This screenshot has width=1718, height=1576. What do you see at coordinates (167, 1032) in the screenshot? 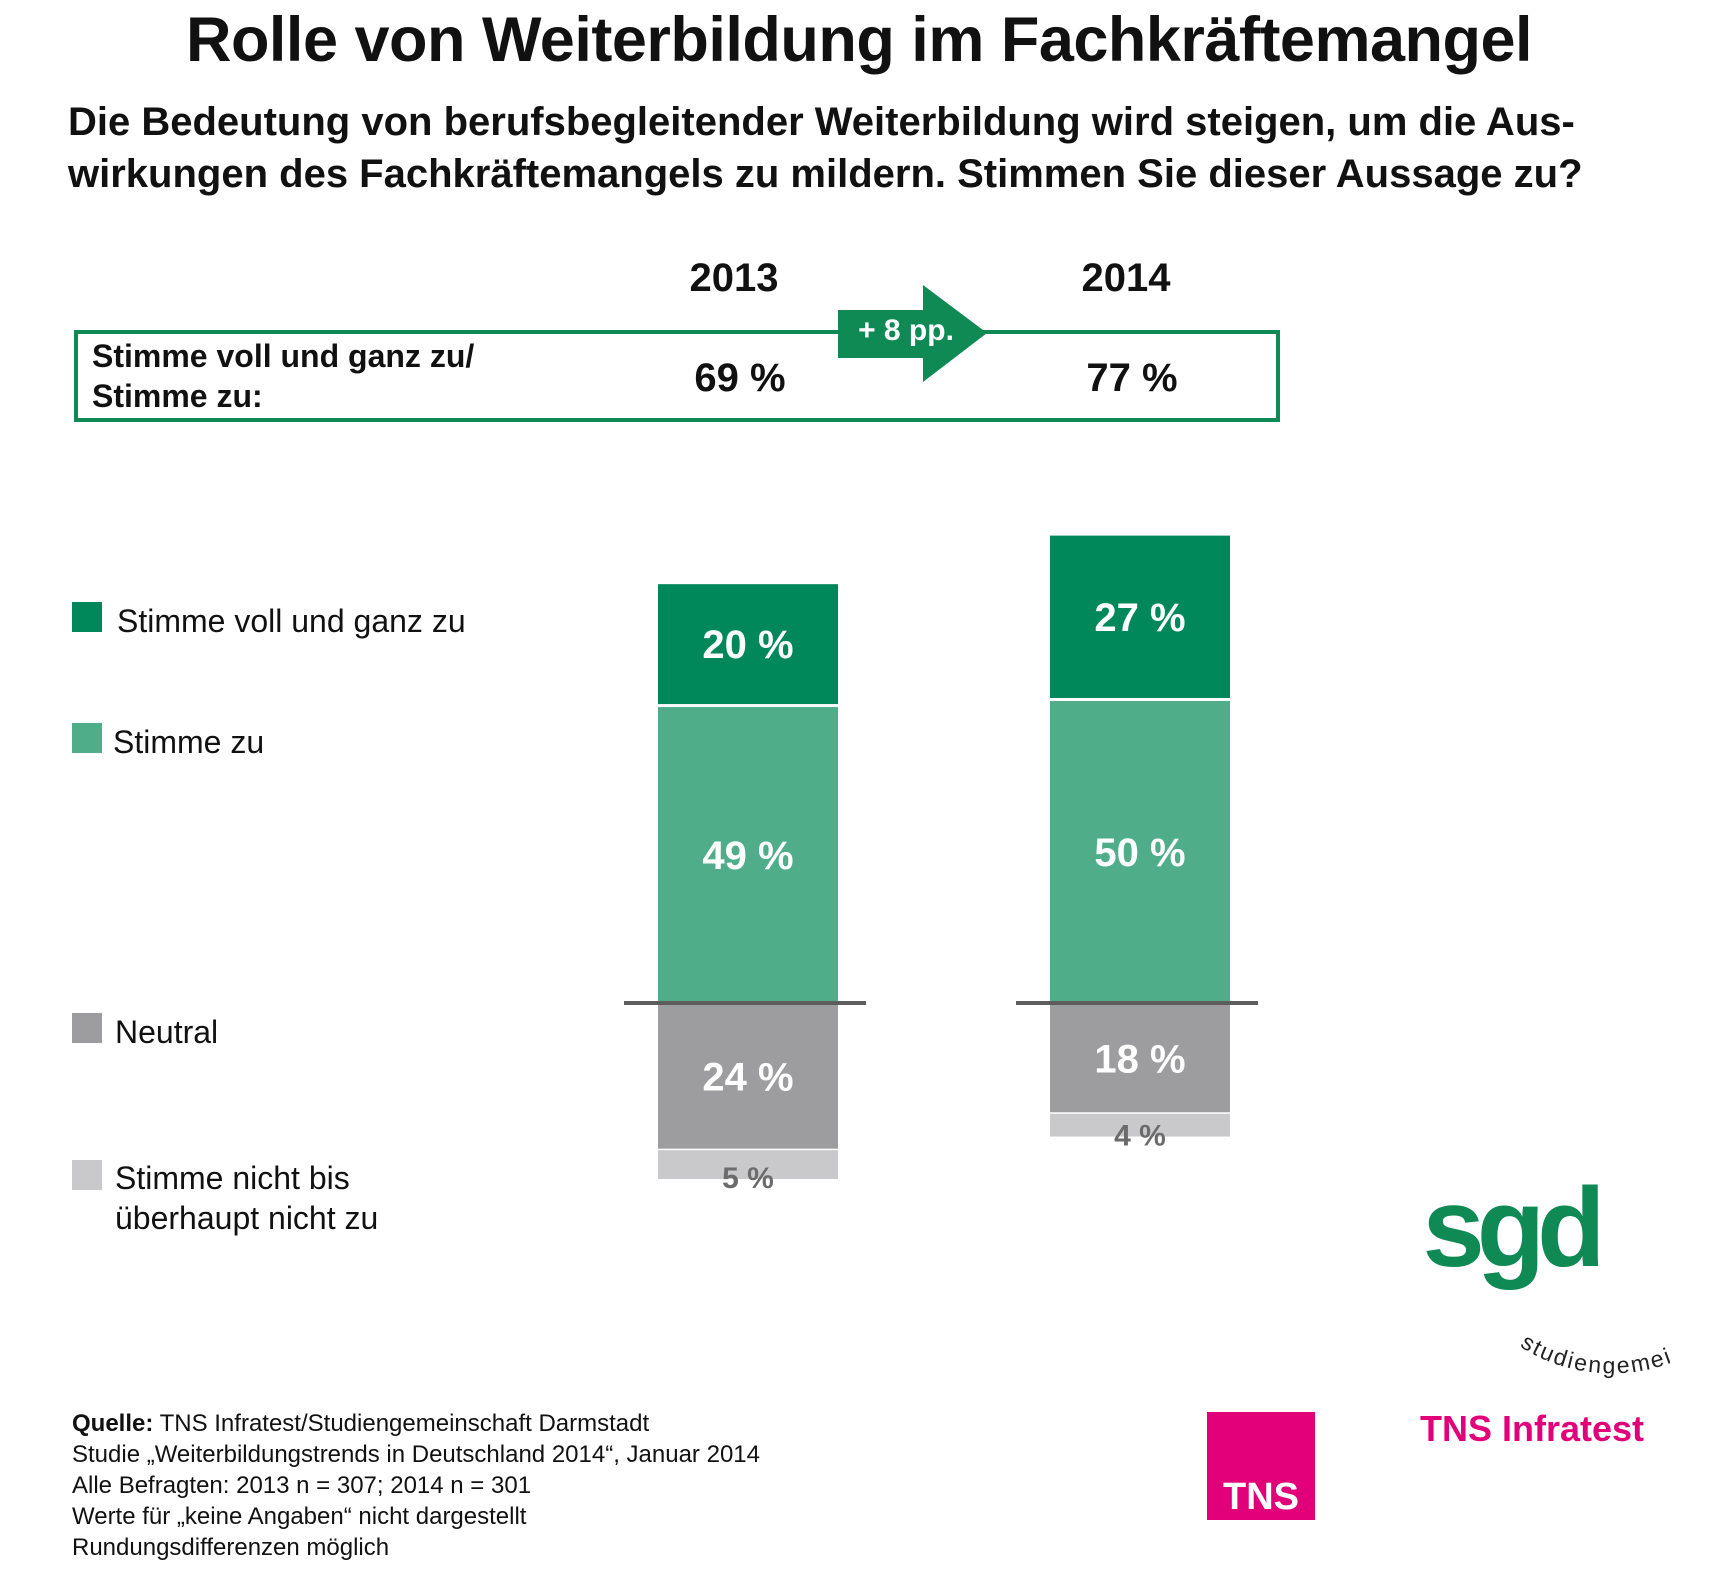
I see `legend-label-neutral: Neutral` at bounding box center [167, 1032].